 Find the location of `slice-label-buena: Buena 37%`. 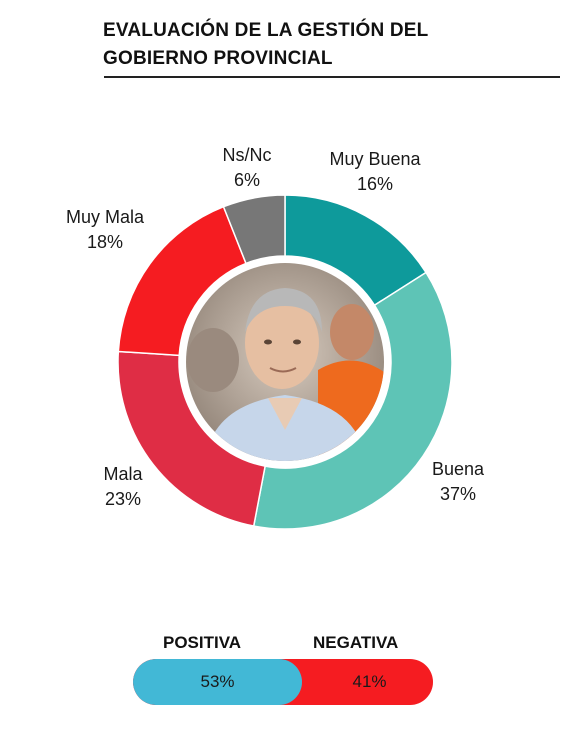

slice-label-buena: Buena 37% is located at coordinates (458, 482).